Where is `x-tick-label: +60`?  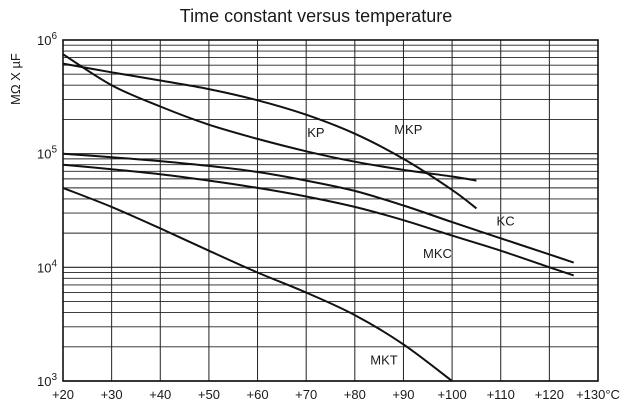
x-tick-label: +60 is located at coordinates (258, 394).